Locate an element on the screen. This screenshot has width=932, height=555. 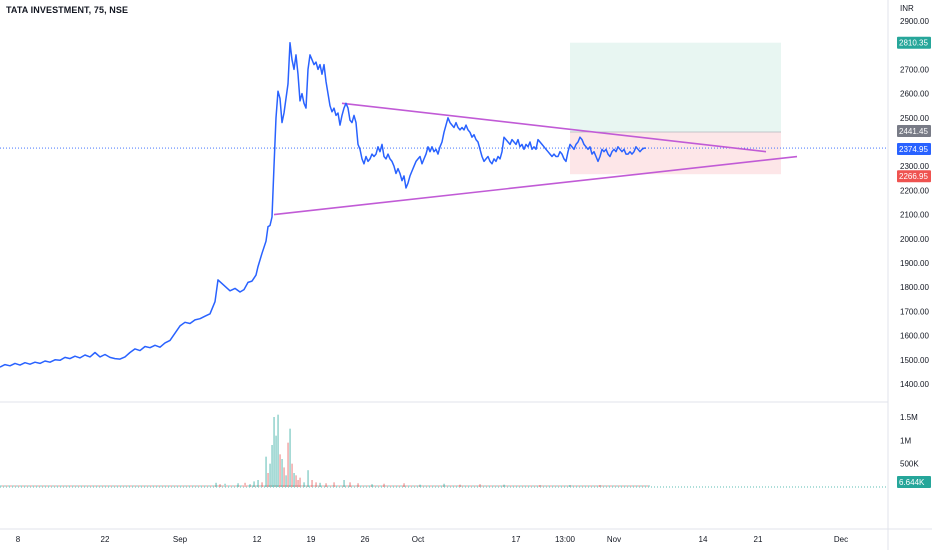
price-tick-label: 2700.00 is located at coordinates (914, 69).